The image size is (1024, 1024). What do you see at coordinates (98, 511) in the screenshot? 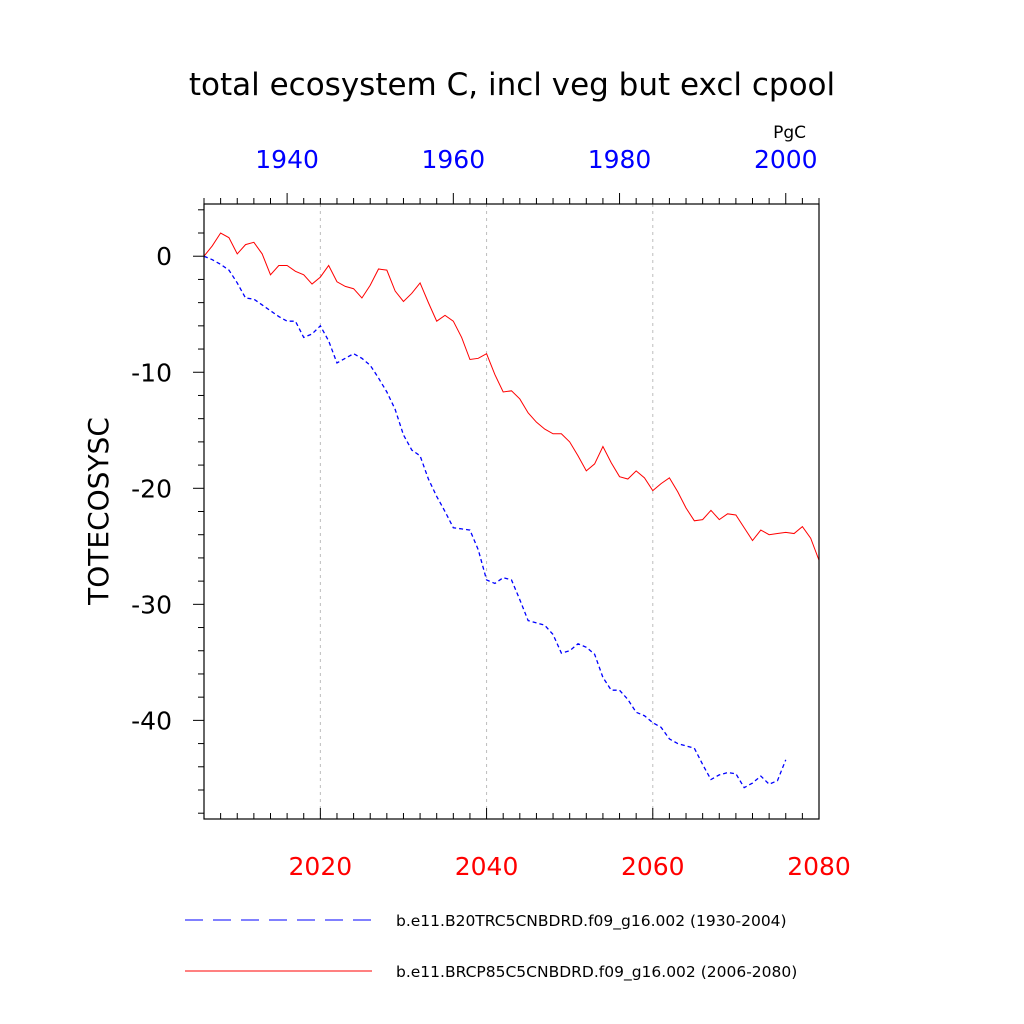
I see `y-axis-label: TOTECOSYSC` at bounding box center [98, 511].